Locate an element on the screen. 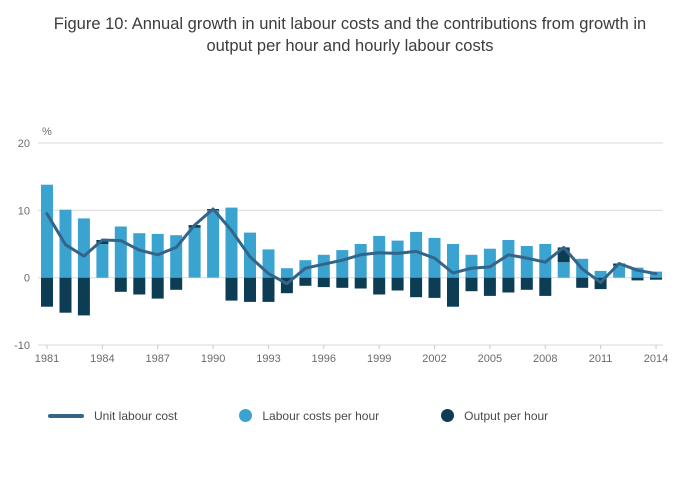  svg-text: 1984 is located at coordinates (102, 359).